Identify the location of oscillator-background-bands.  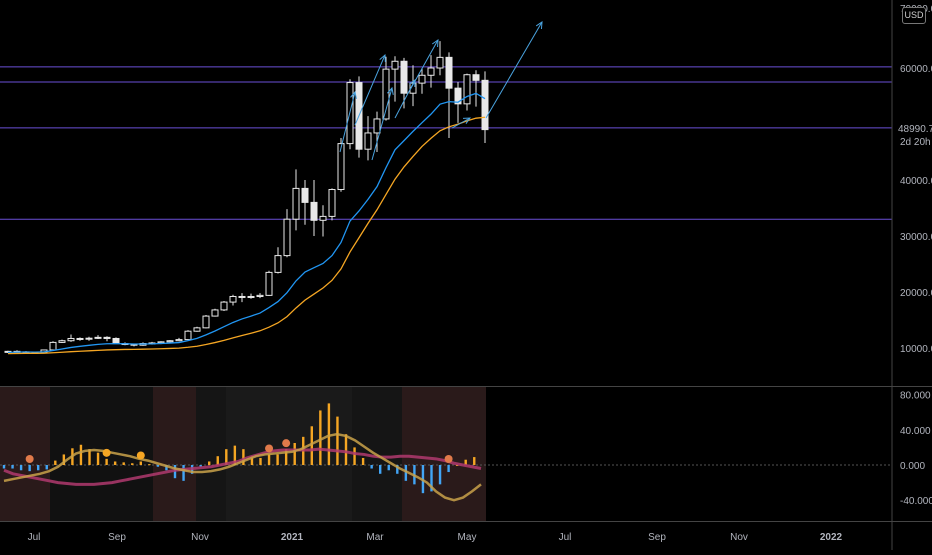
(243, 454).